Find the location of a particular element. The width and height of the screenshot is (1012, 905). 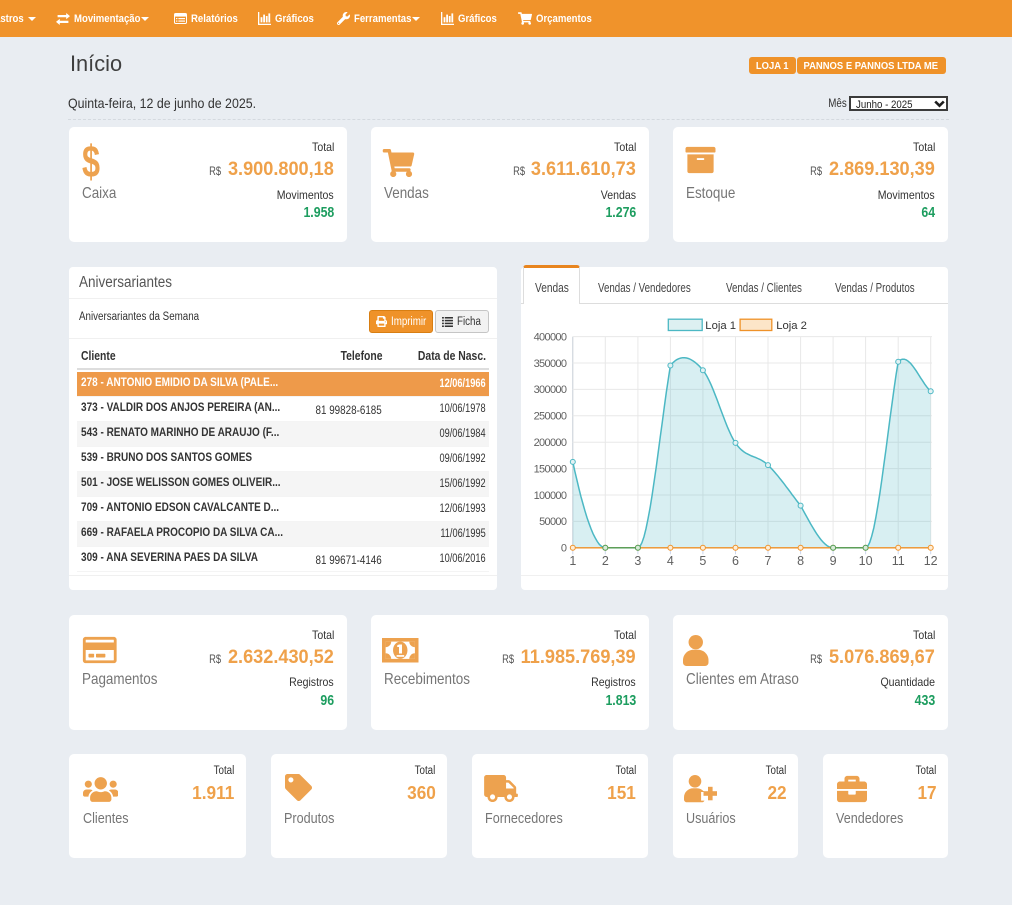

svg-text: Loja 1 is located at coordinates (720, 326).